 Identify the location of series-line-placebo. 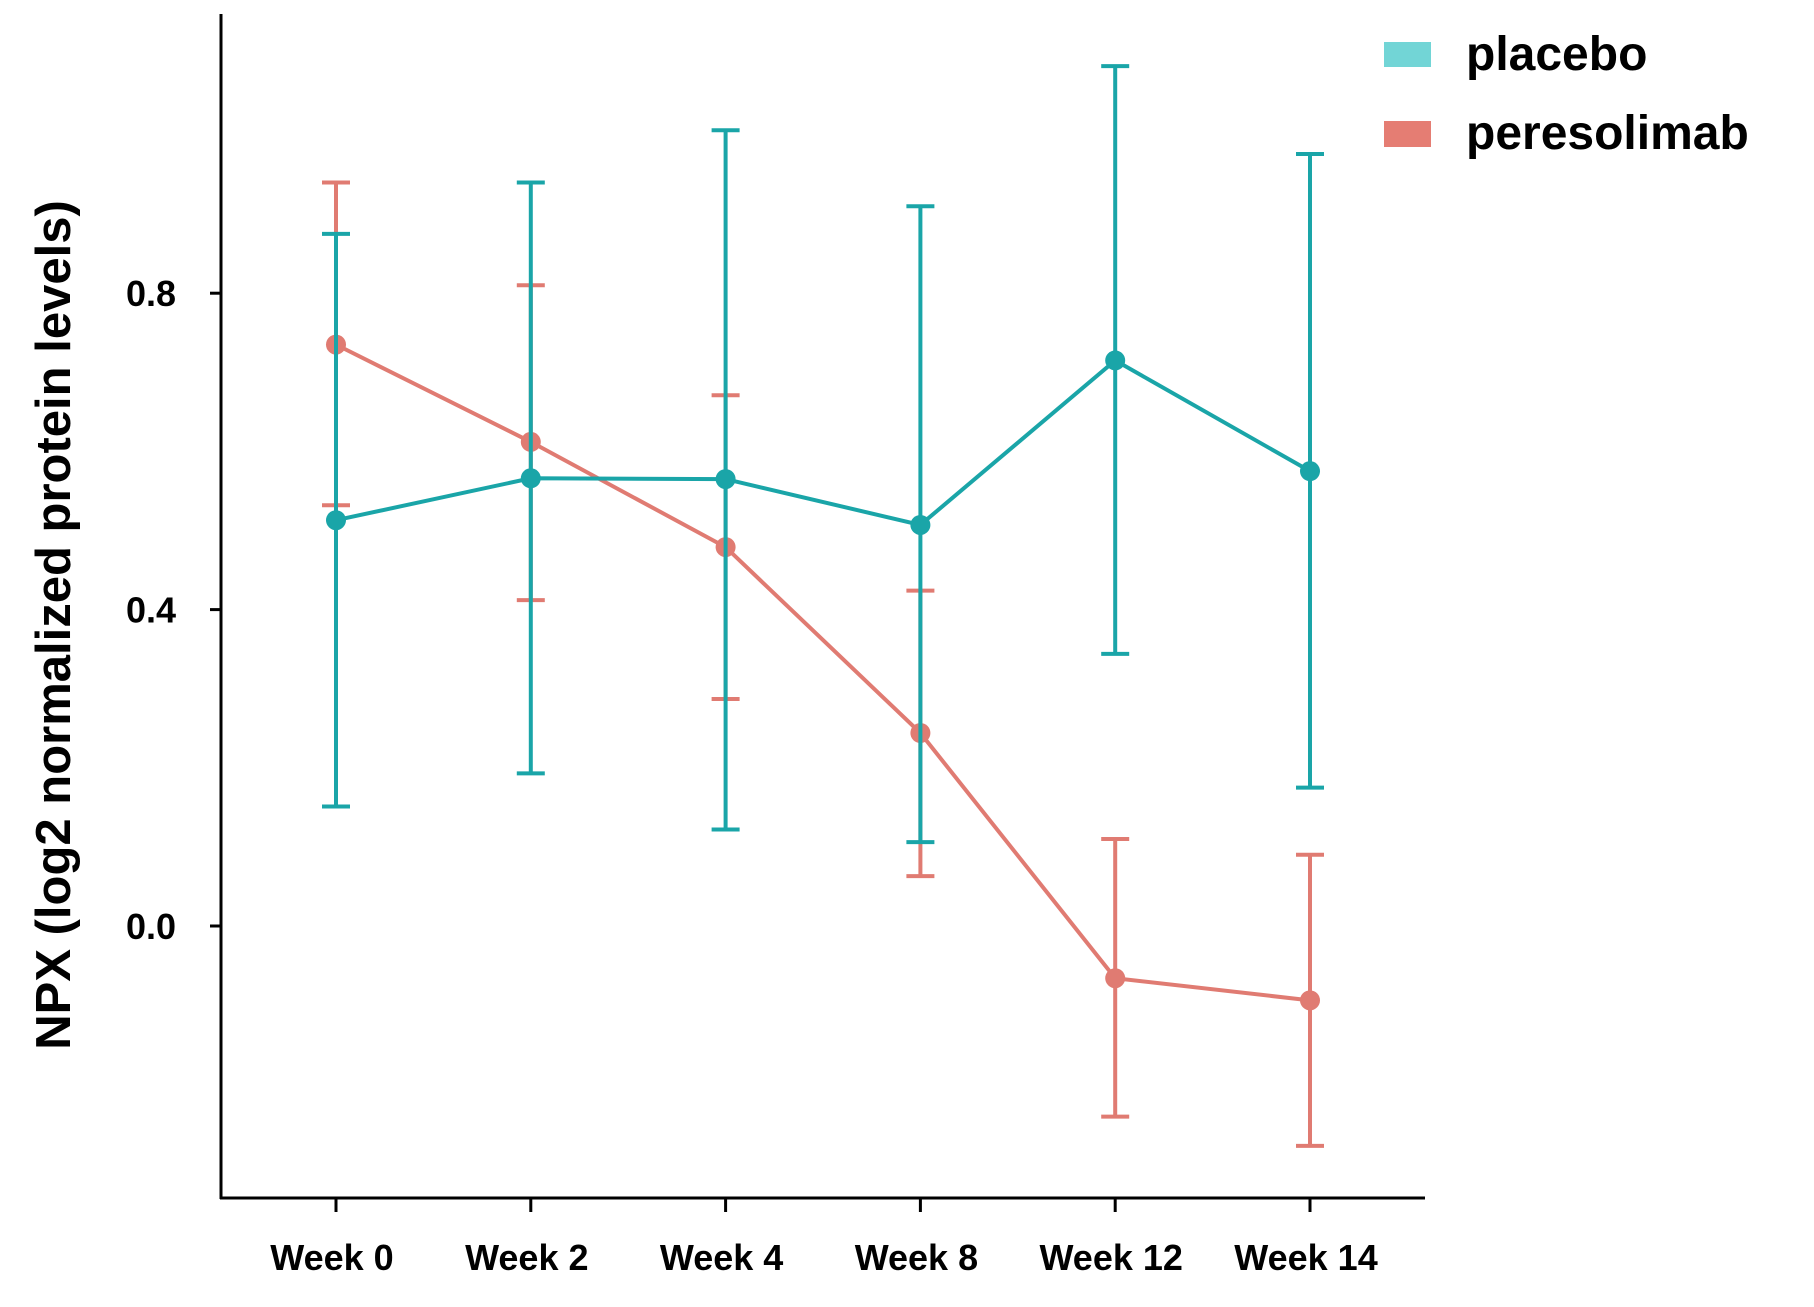
(823, 443).